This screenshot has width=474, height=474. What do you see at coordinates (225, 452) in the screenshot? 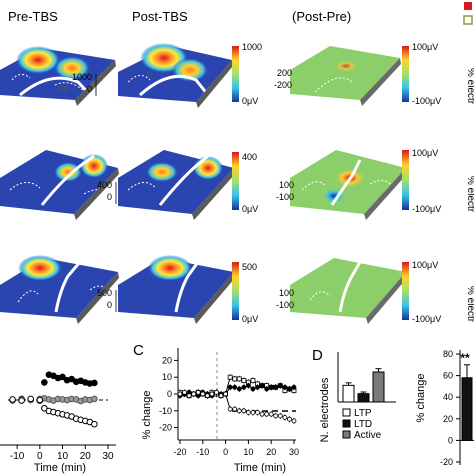
I see `panel-c-xtick-label: 0` at bounding box center [225, 452].